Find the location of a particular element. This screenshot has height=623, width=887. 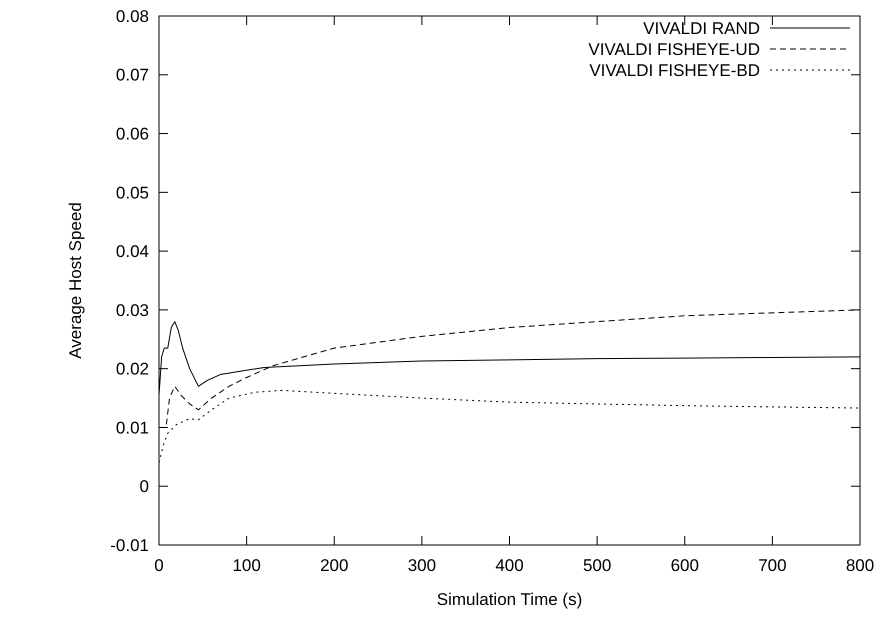

x-tick-label: 300 is located at coordinates (422, 565).